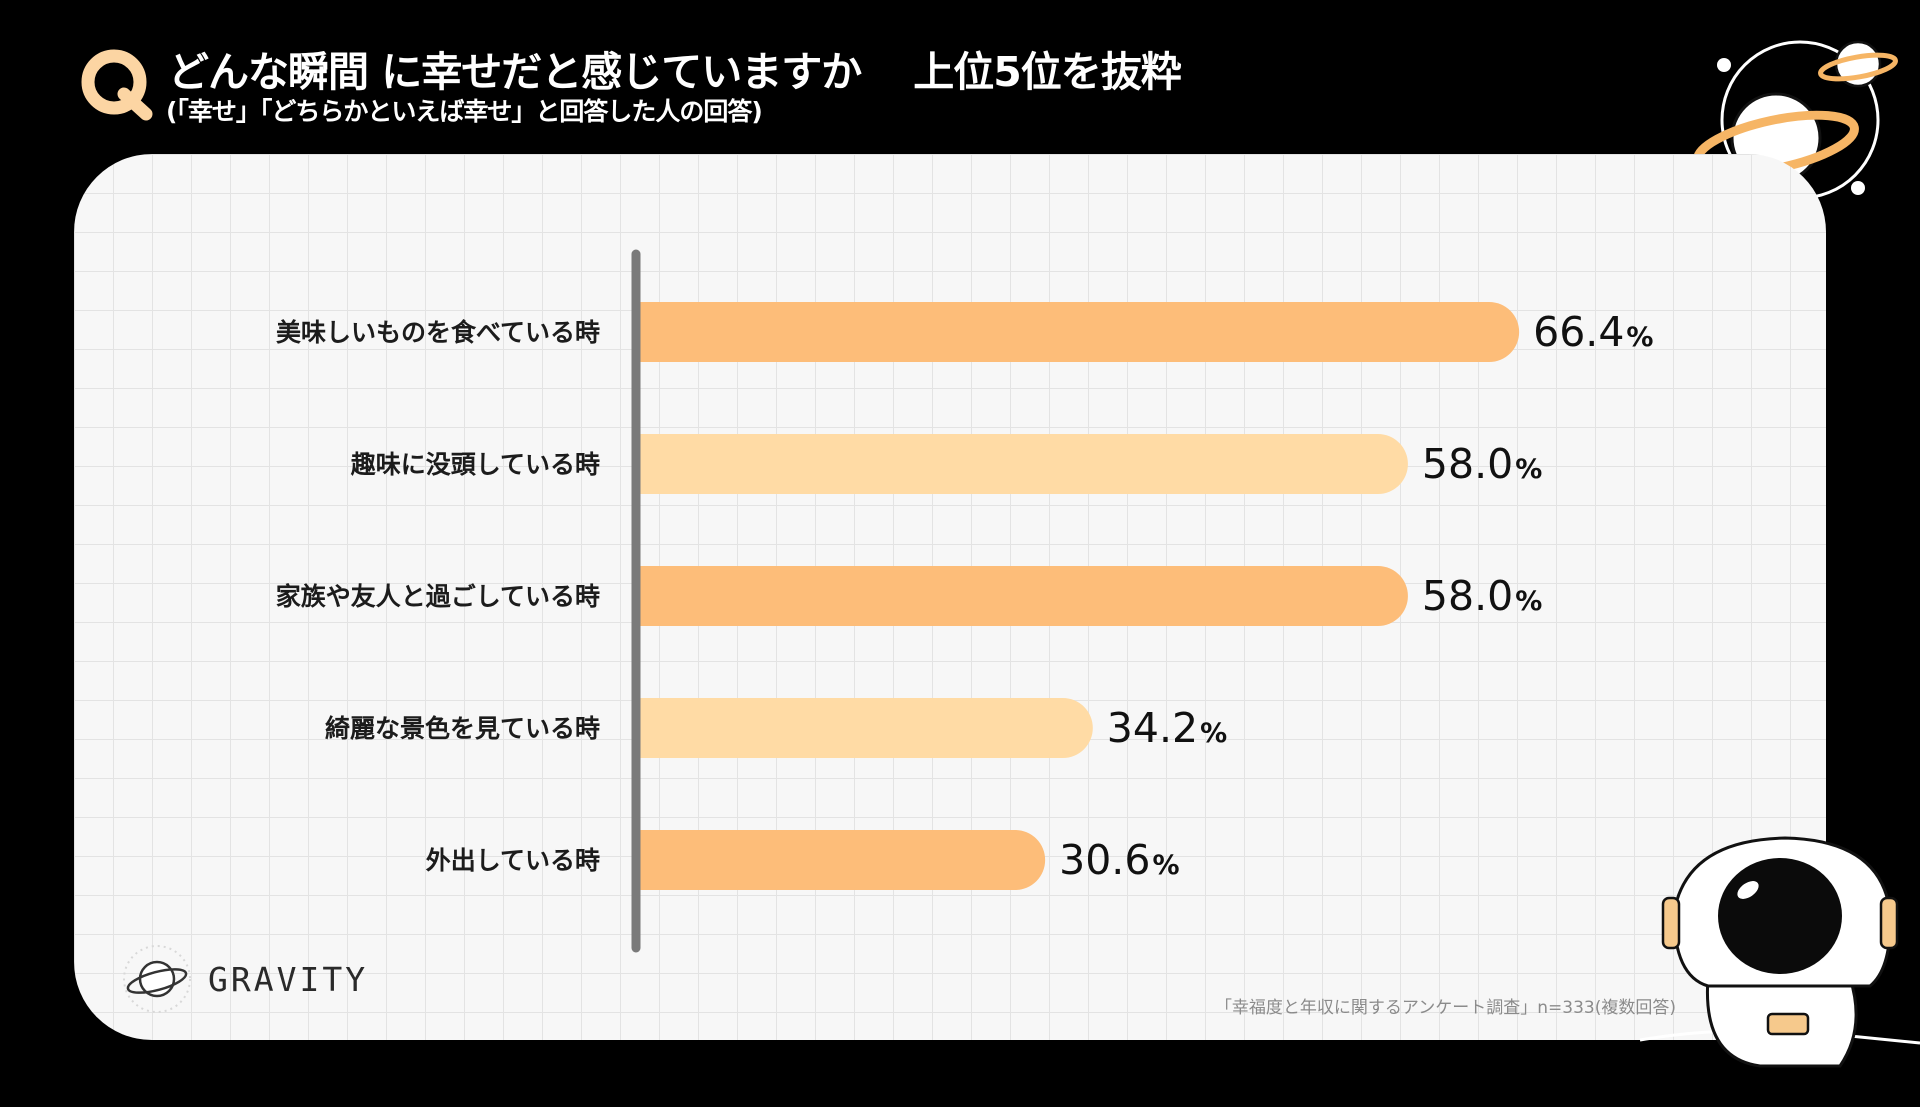  What do you see at coordinates (157, 979) in the screenshot?
I see `gravity-logo-icon` at bounding box center [157, 979].